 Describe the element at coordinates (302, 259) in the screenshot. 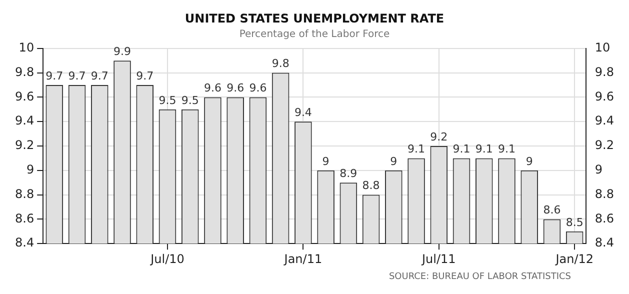

I see `x-tick-label: Jan/11` at that location.